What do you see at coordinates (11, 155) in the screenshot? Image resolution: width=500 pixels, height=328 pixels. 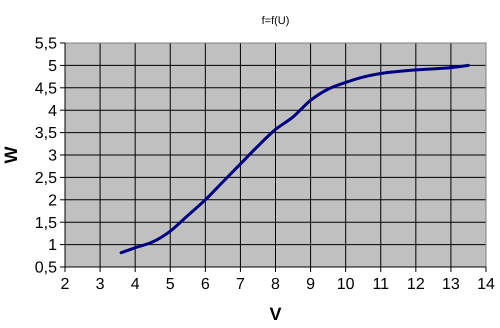 I see `y-axis-title: W` at bounding box center [11, 155].